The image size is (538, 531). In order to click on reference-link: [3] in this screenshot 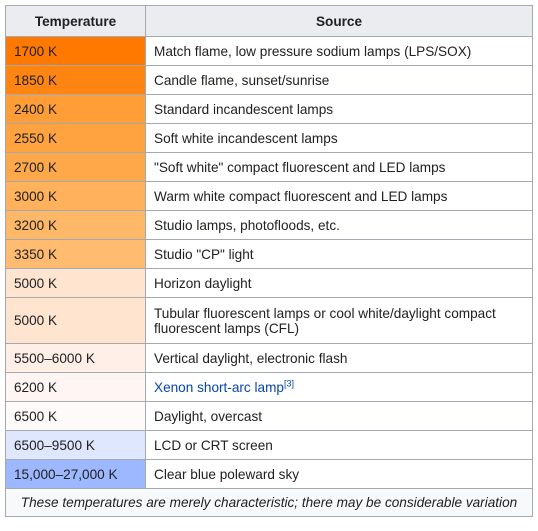, I will do `click(288, 382)`.